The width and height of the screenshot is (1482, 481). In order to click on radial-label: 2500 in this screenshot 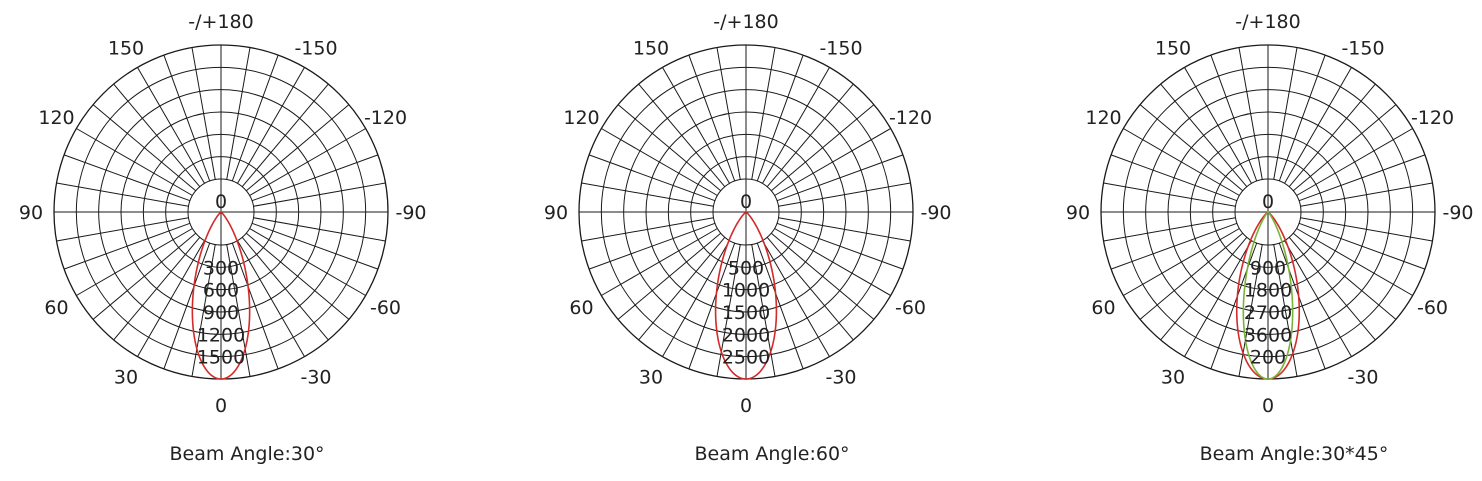, I will do `click(746, 358)`.